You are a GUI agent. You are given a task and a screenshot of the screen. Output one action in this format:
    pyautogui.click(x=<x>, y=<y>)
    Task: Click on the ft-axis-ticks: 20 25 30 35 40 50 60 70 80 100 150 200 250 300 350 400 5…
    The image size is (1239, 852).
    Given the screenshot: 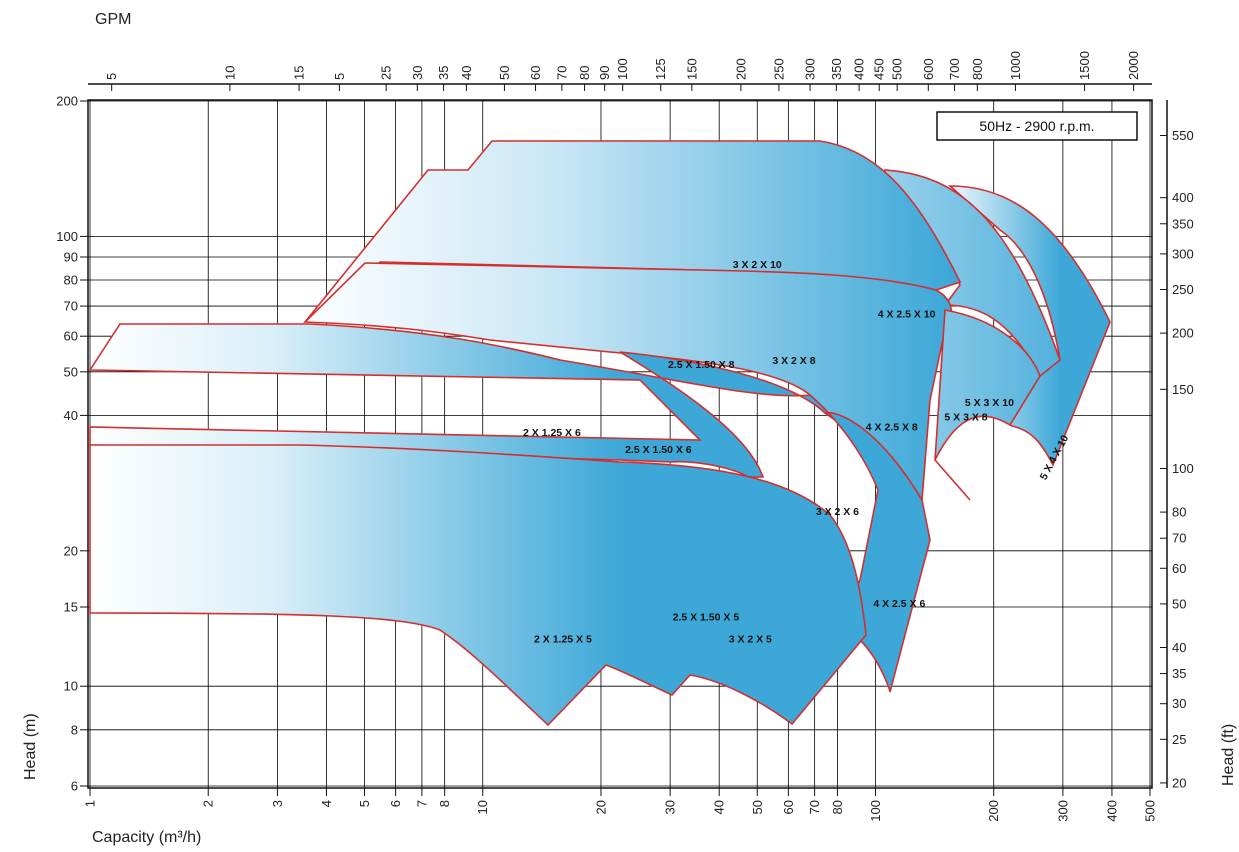 What is the action you would take?
    pyautogui.click(x=1177, y=445)
    